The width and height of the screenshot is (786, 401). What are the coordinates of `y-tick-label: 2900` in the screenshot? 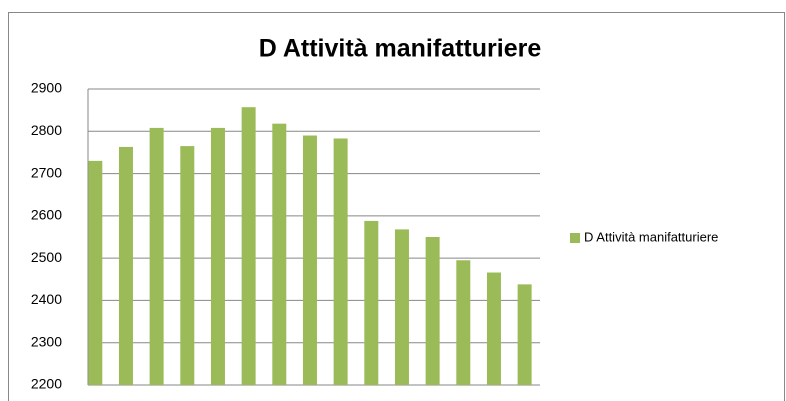 It's located at (46, 88).